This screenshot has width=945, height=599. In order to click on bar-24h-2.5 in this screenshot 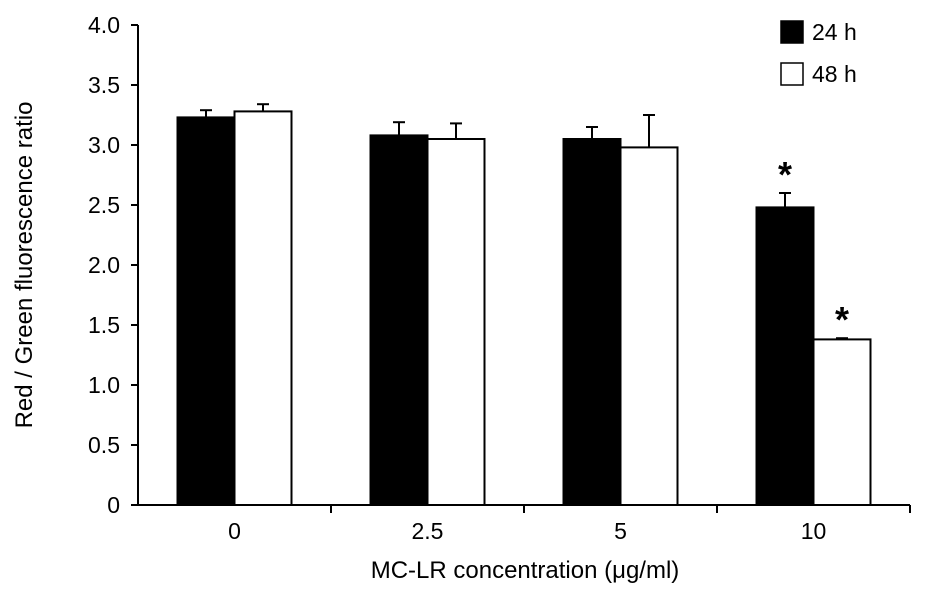, I will do `click(399, 320)`.